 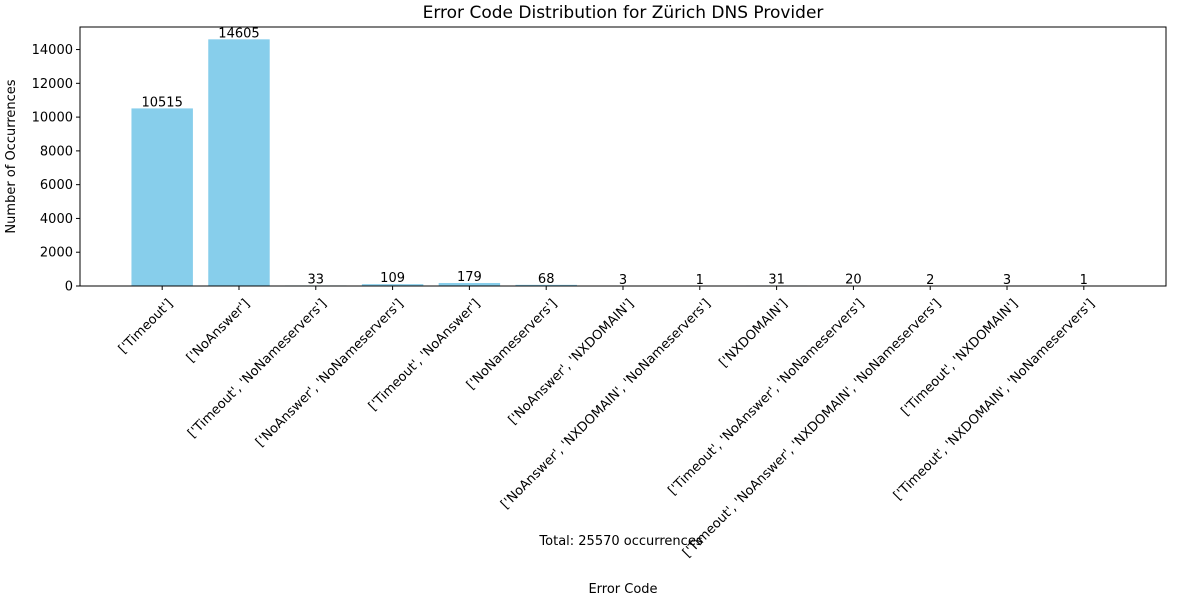 I want to click on y-axis-label: Number of Occurrences, so click(x=11, y=156).